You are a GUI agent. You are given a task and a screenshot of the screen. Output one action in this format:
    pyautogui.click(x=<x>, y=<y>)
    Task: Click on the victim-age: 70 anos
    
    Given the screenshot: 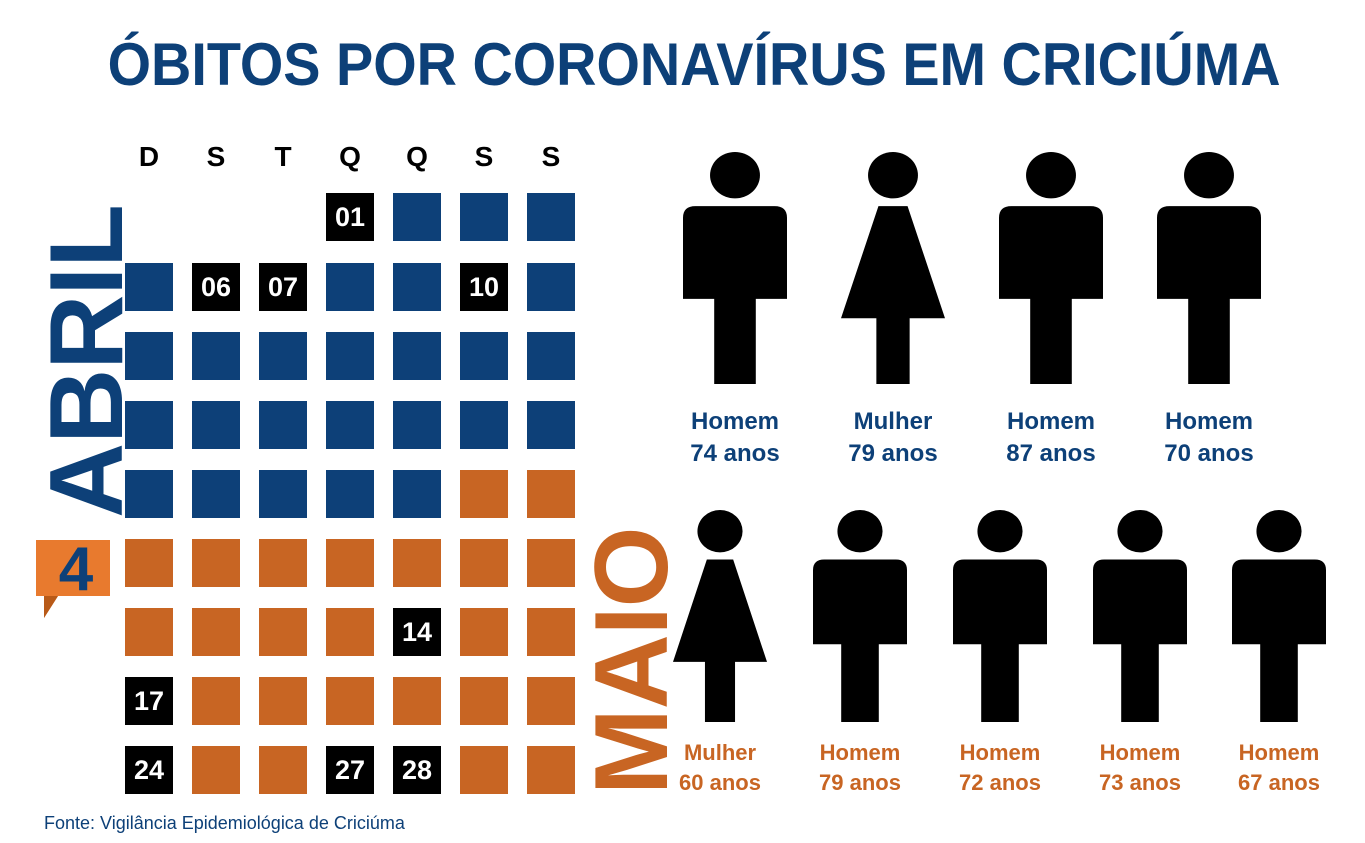 What is the action you would take?
    pyautogui.click(x=1209, y=453)
    